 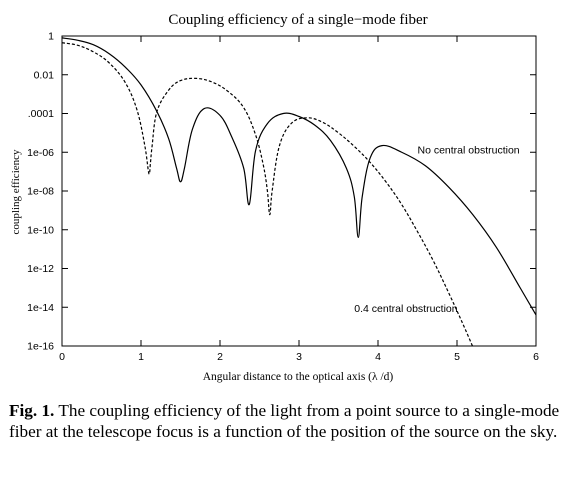 What do you see at coordinates (40, 230) in the screenshot?
I see `y-tick-label: 1e-10` at bounding box center [40, 230].